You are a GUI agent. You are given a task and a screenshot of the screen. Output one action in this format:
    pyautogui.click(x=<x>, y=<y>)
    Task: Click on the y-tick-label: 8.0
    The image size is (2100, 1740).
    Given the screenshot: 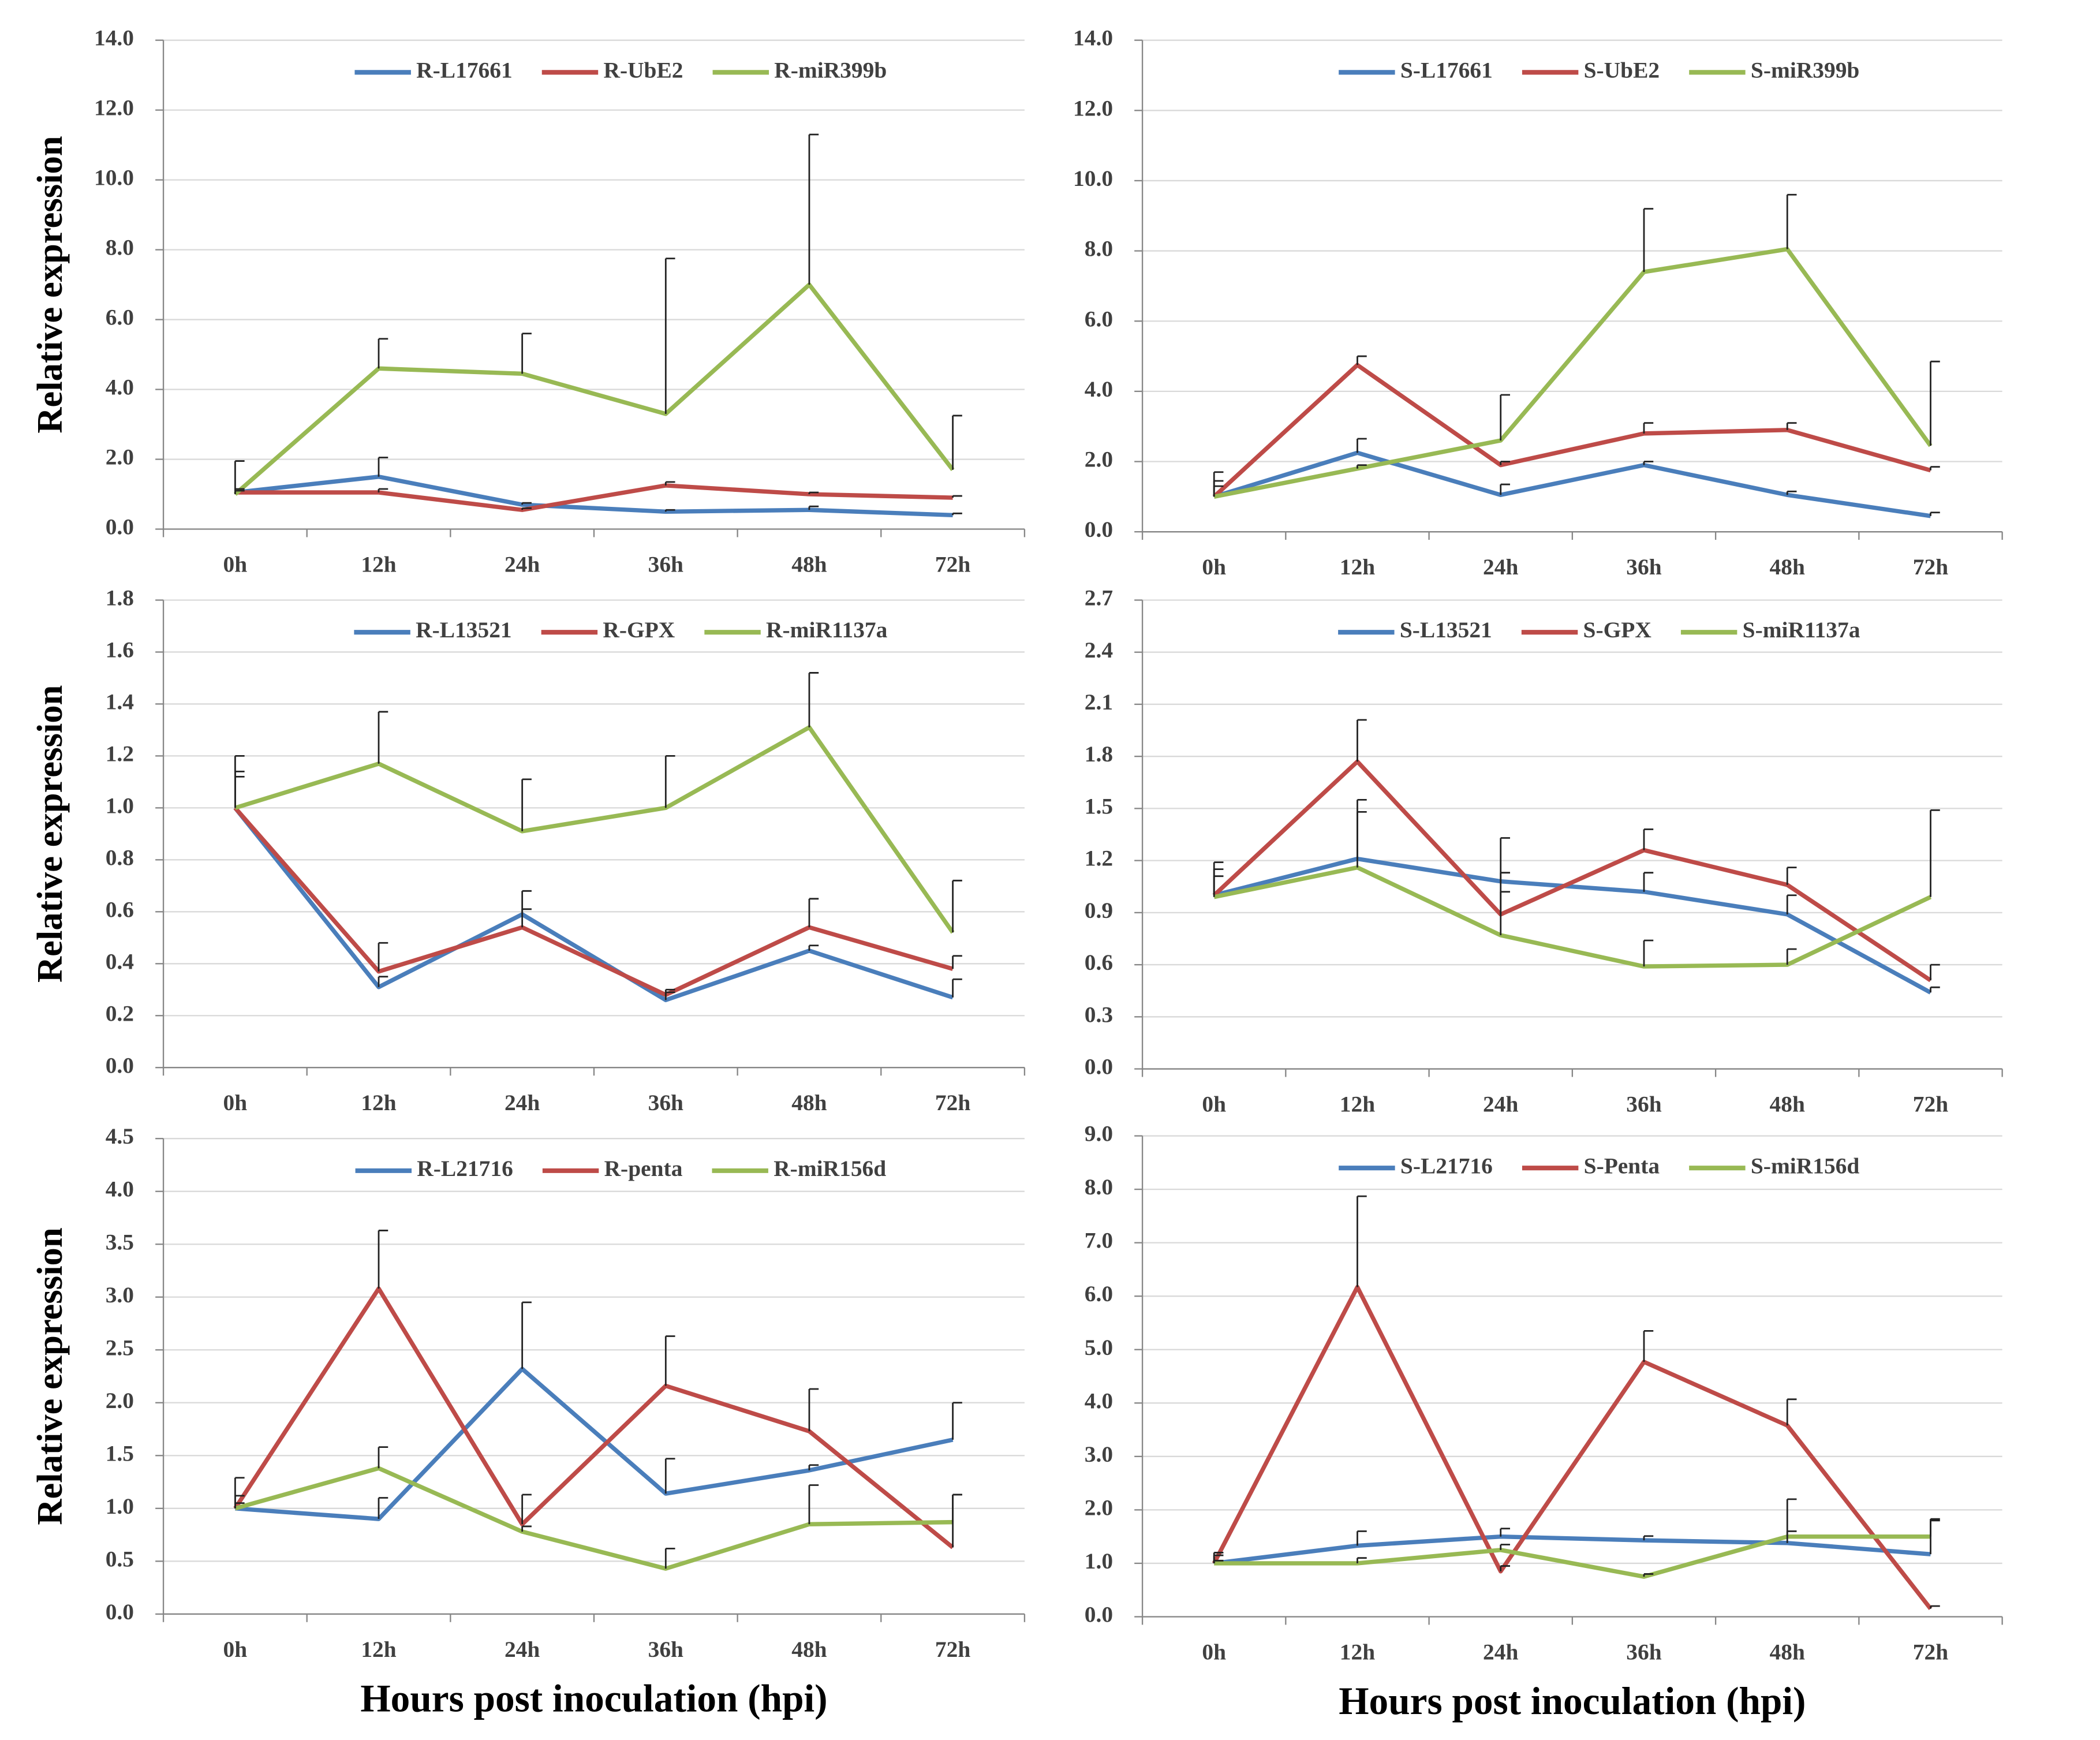 What is the action you would take?
    pyautogui.click(x=1099, y=249)
    